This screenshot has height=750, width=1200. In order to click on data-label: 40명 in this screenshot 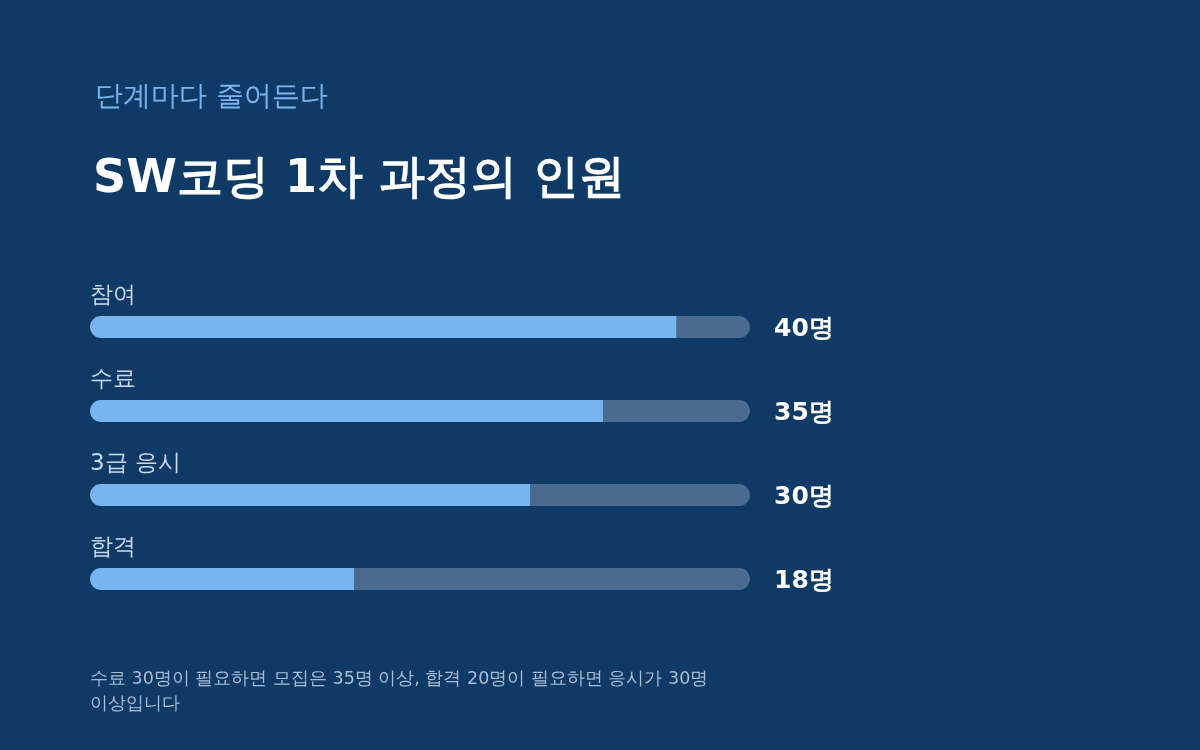, I will do `click(804, 327)`.